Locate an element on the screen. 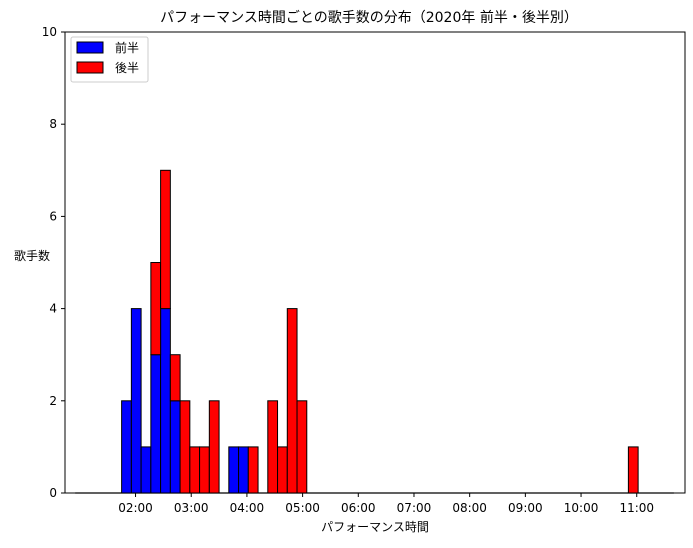  y-tick-label: 0 is located at coordinates (53, 493).